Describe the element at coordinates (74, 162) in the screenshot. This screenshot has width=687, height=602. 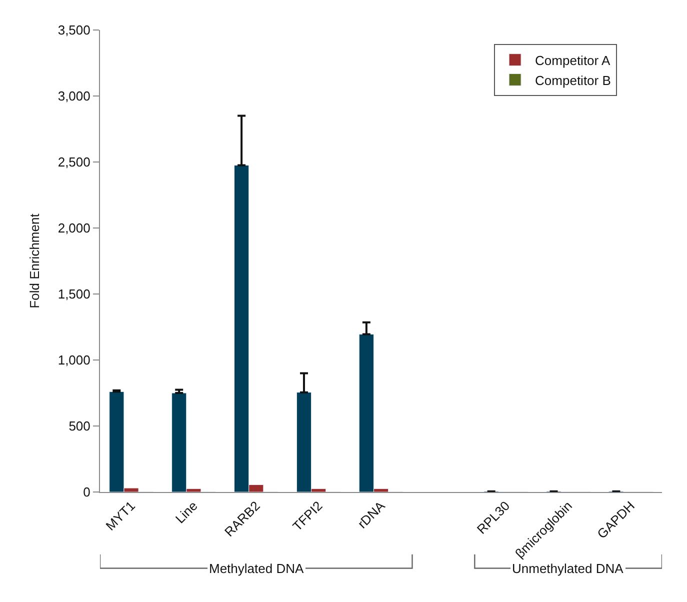
I see `y-tick-label: 2,500` at that location.